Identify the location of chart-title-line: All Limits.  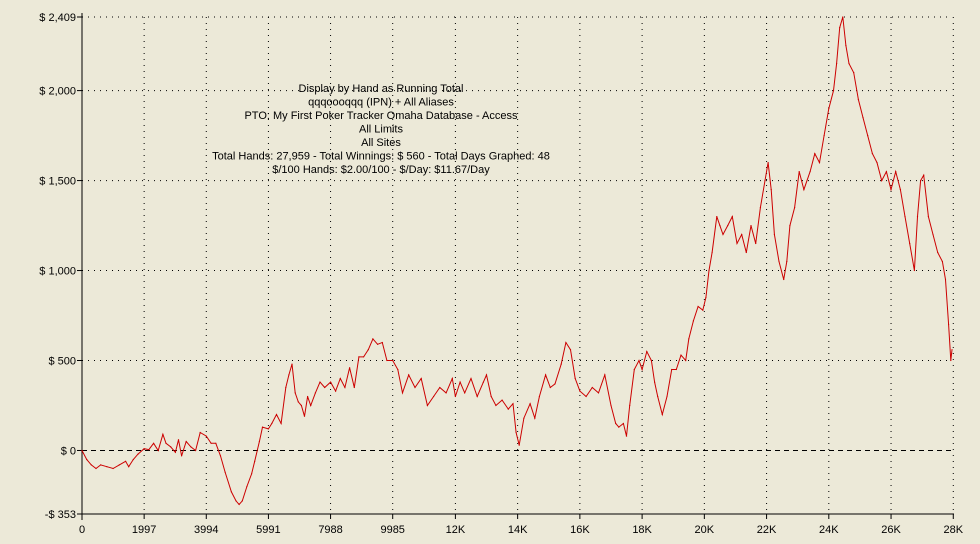
(381, 130).